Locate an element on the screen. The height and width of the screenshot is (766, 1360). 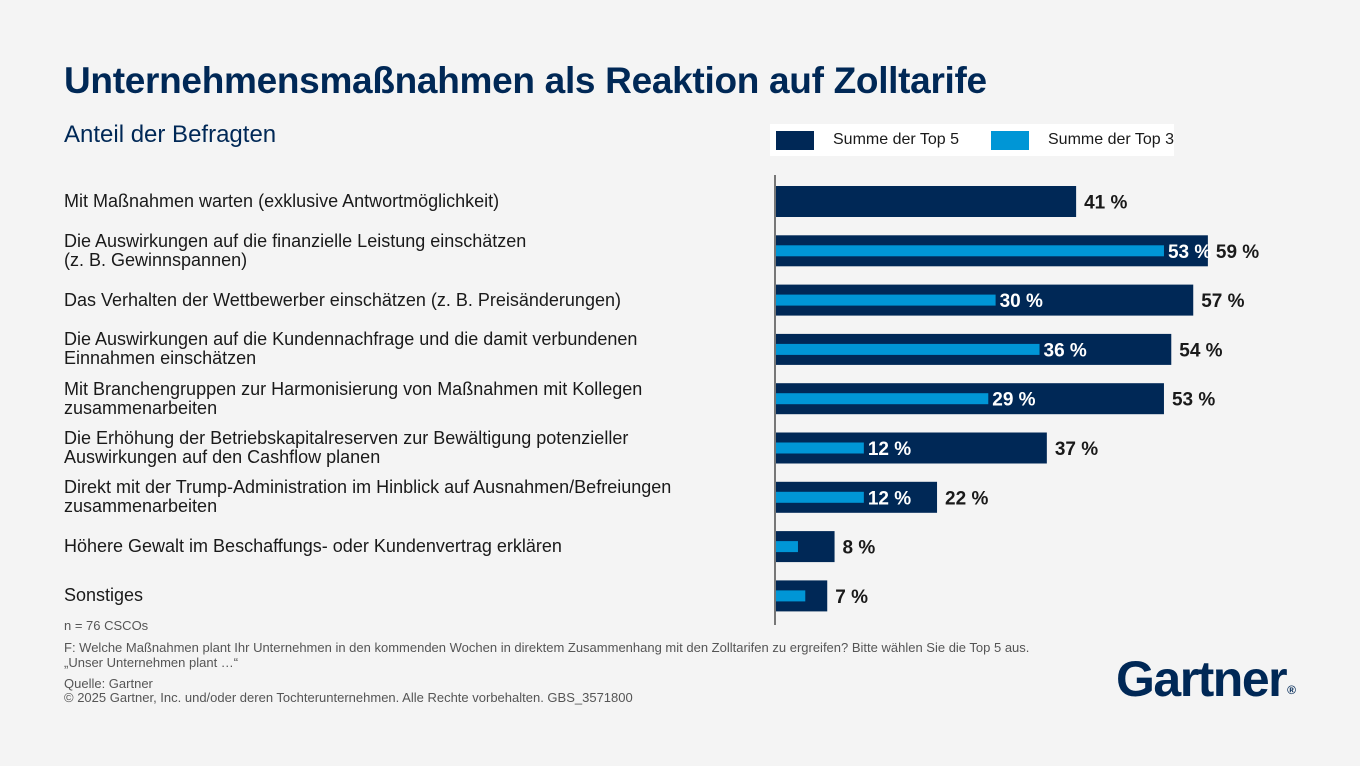
data-label-top3: 30 % is located at coordinates (1021, 301).